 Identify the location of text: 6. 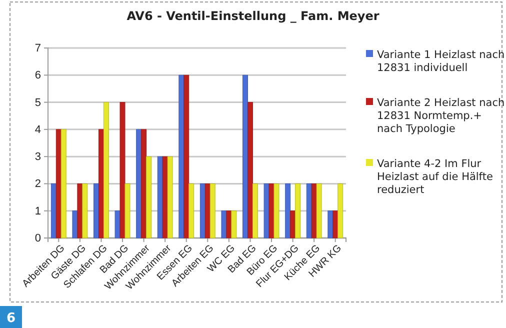
(11, 318).